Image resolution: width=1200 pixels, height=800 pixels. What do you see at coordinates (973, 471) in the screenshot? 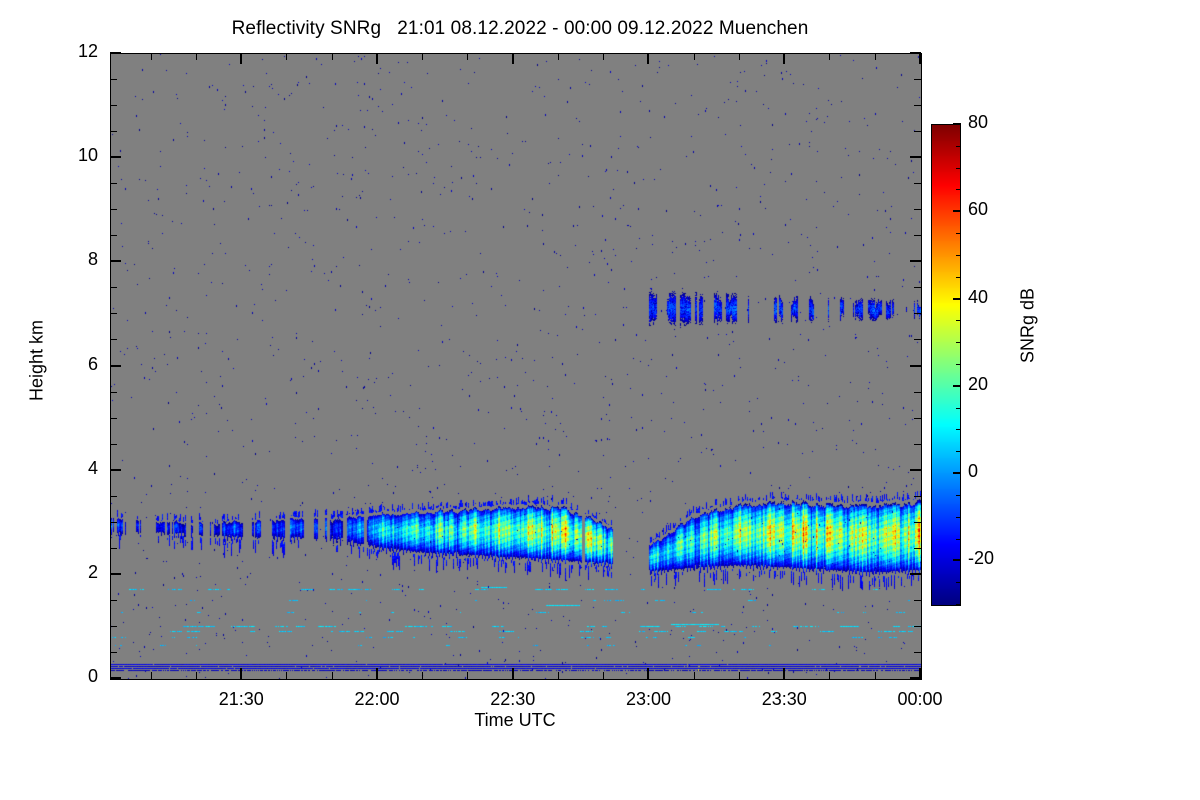
I see `colorbar-tick-label: 0` at bounding box center [973, 471].